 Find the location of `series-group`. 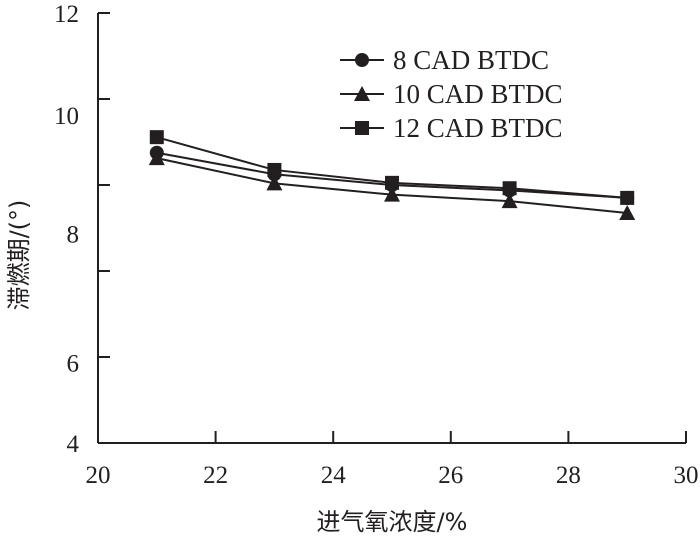

series-group is located at coordinates (392, 175).